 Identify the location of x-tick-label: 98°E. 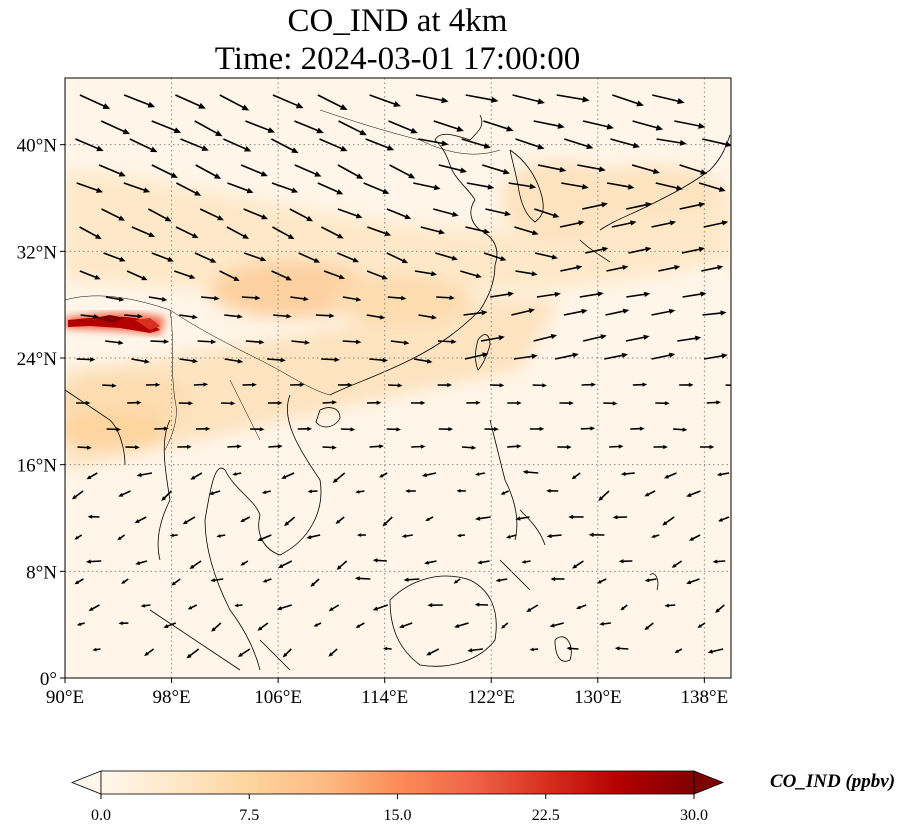
(171, 697).